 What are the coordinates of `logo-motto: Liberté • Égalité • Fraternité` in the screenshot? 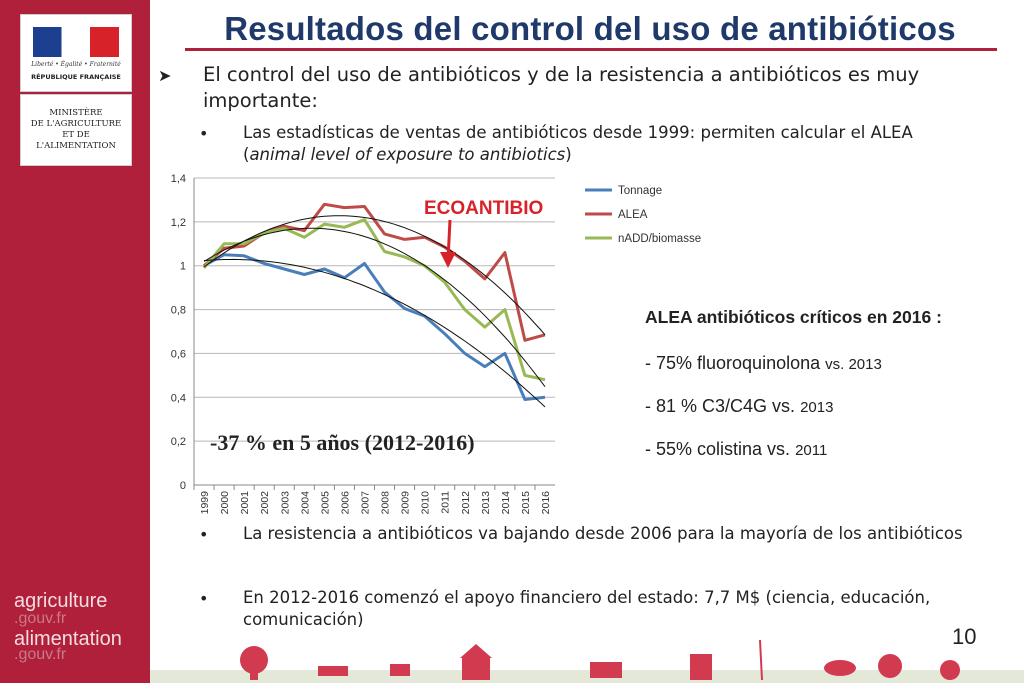 It's located at (76, 64).